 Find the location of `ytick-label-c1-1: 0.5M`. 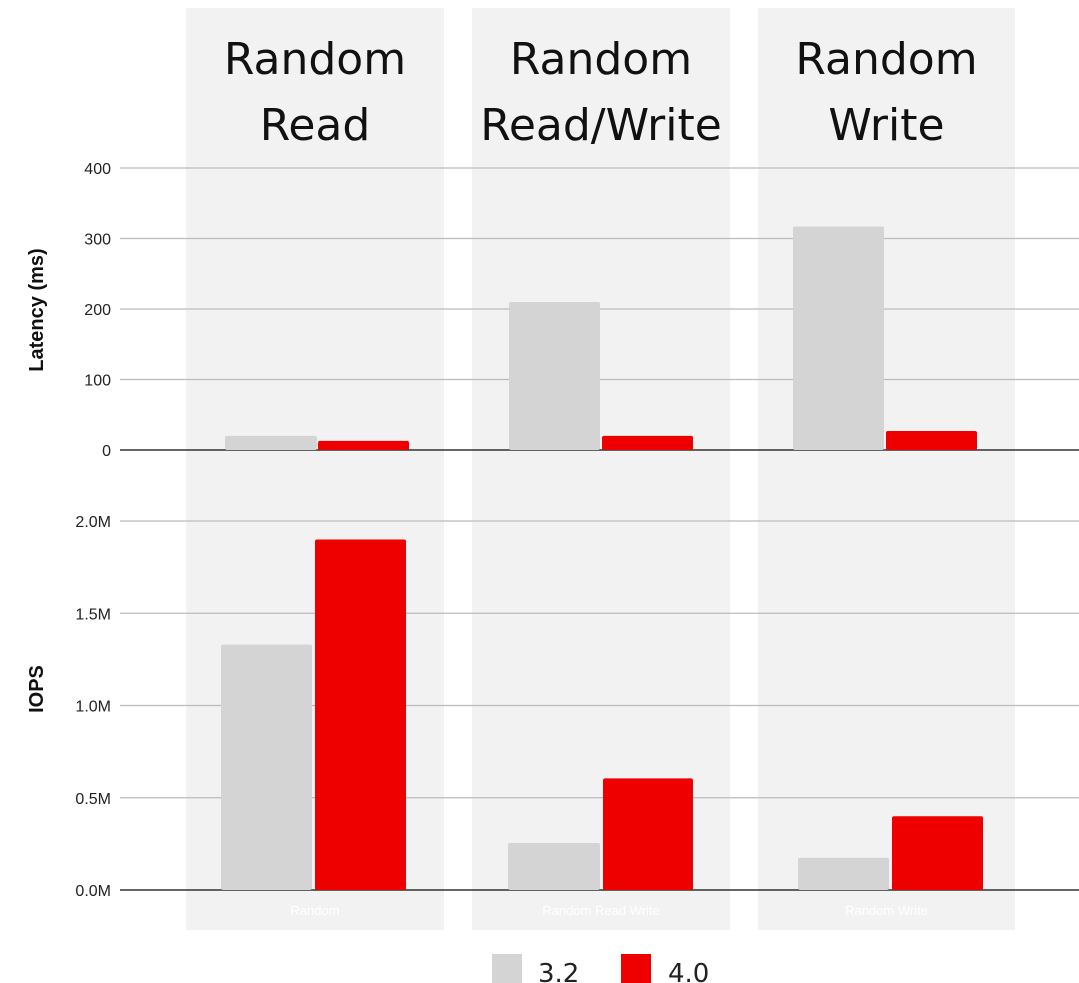

ytick-label-c1-1: 0.5M is located at coordinates (93, 799).